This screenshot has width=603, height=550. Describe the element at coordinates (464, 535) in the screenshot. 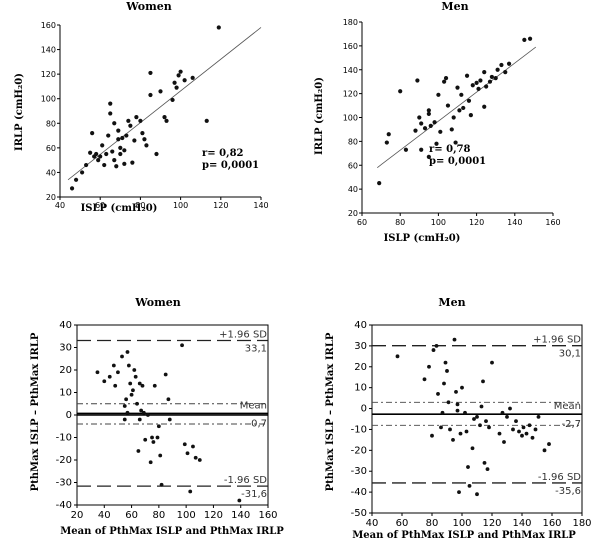

I see `x-axis-label: Mean of PthMax ISLP and PthMax IRLP` at that location.